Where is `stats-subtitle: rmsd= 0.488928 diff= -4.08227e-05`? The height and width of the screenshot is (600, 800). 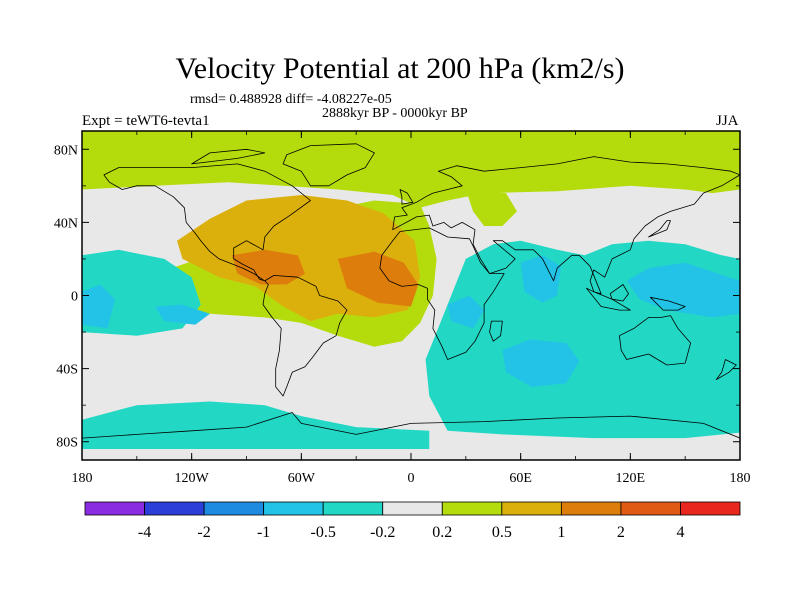
stats-subtitle: rmsd= 0.488928 diff= -4.08227e-05 is located at coordinates (291, 99).